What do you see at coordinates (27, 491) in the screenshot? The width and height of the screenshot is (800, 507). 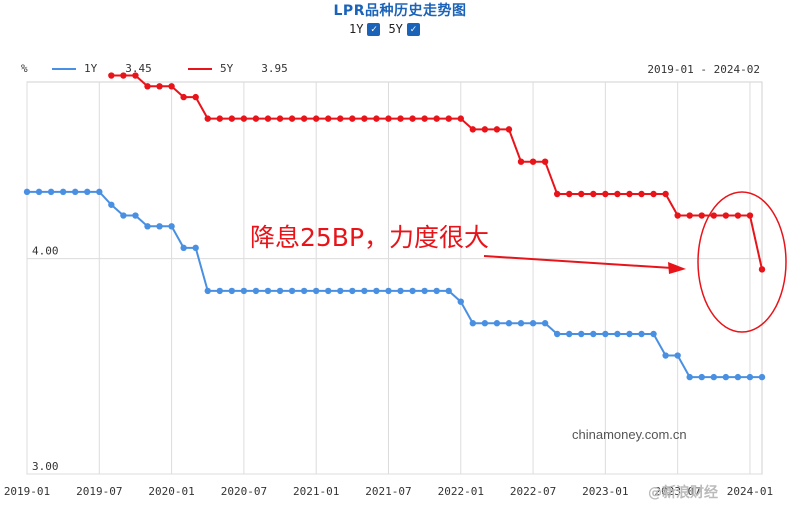 I see `x-tick-label: 2019-01` at bounding box center [27, 491].